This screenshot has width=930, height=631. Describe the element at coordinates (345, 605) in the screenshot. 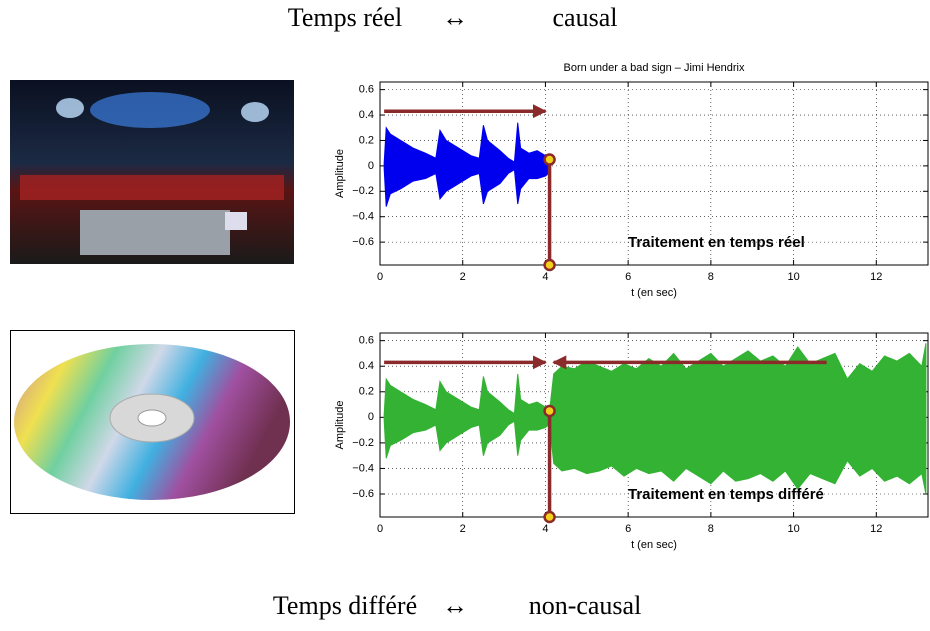

I see `footer-text: Temps différé` at that location.